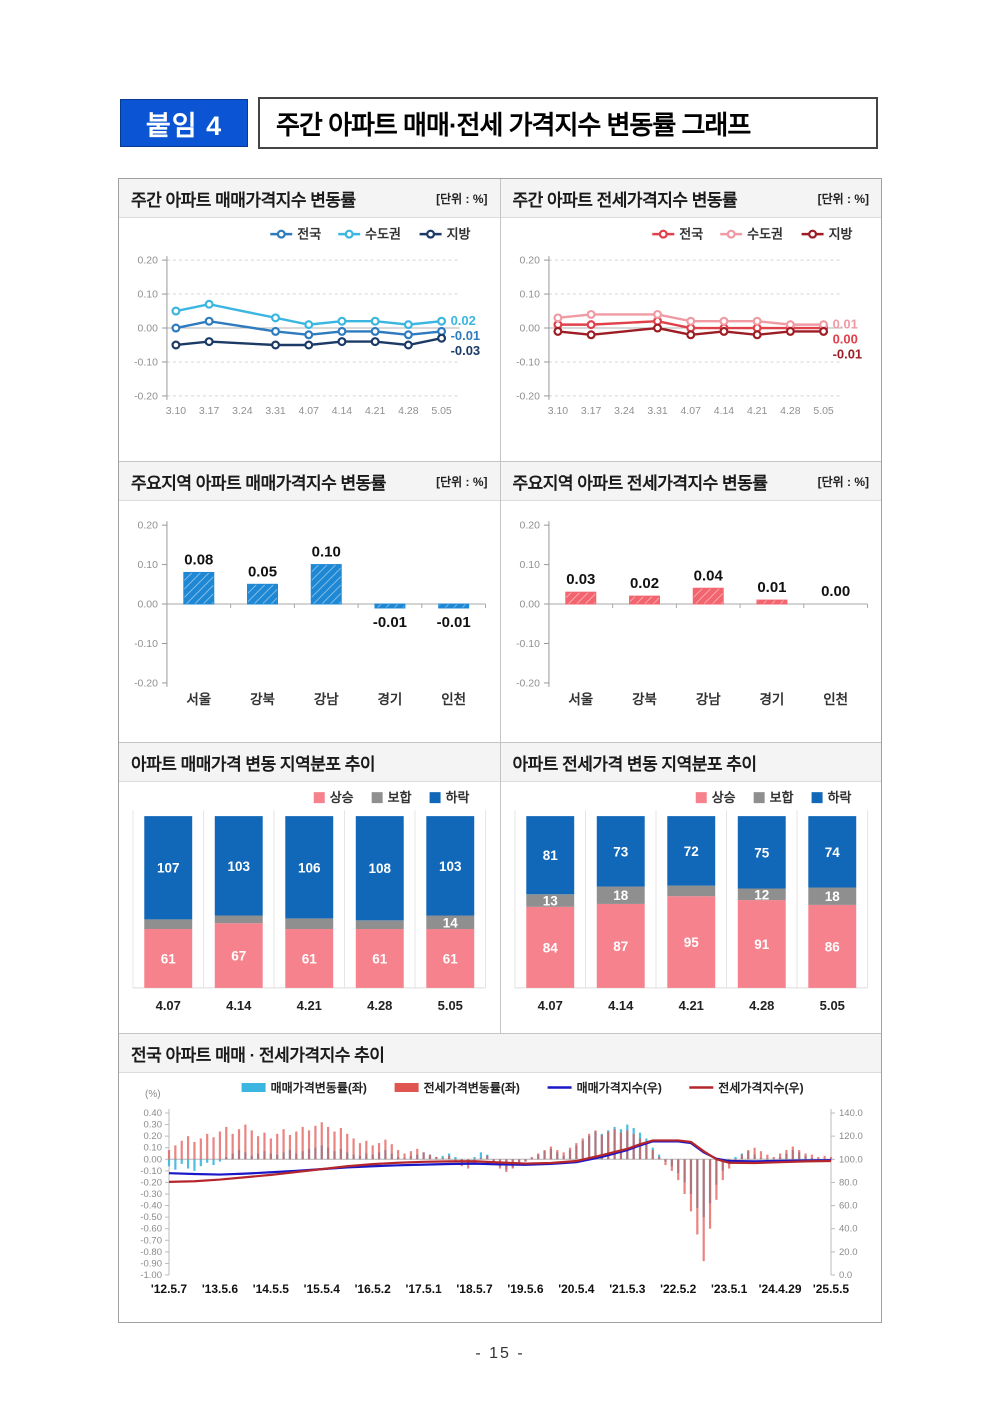 This screenshot has width=1000, height=1413. What do you see at coordinates (690, 914) in the screenshot?
I see `stacked-bar-4.21: 95 72 4.21` at bounding box center [690, 914].